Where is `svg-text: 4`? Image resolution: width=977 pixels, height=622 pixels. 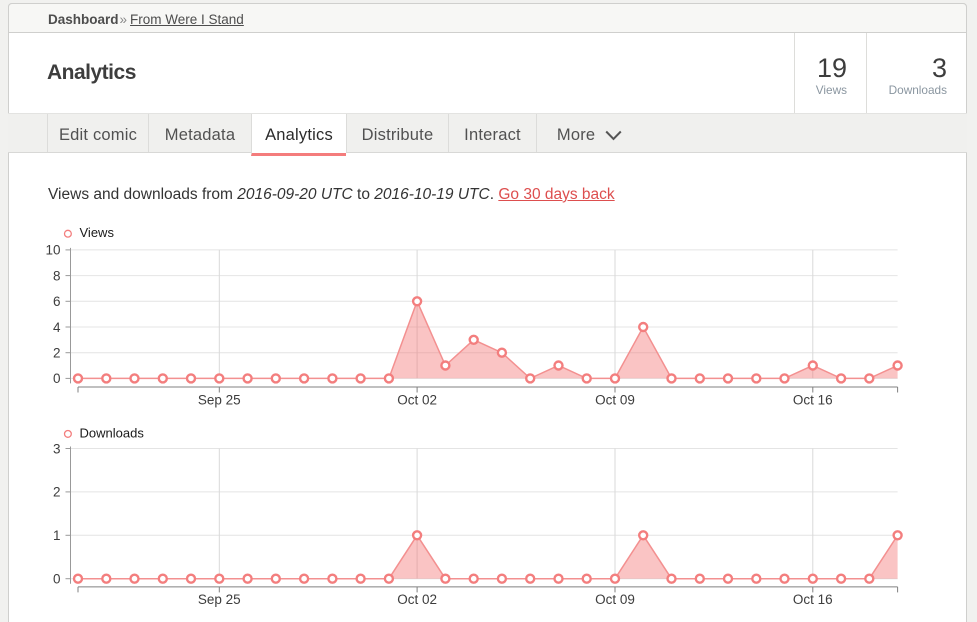
svg-text: 4 is located at coordinates (57, 327).